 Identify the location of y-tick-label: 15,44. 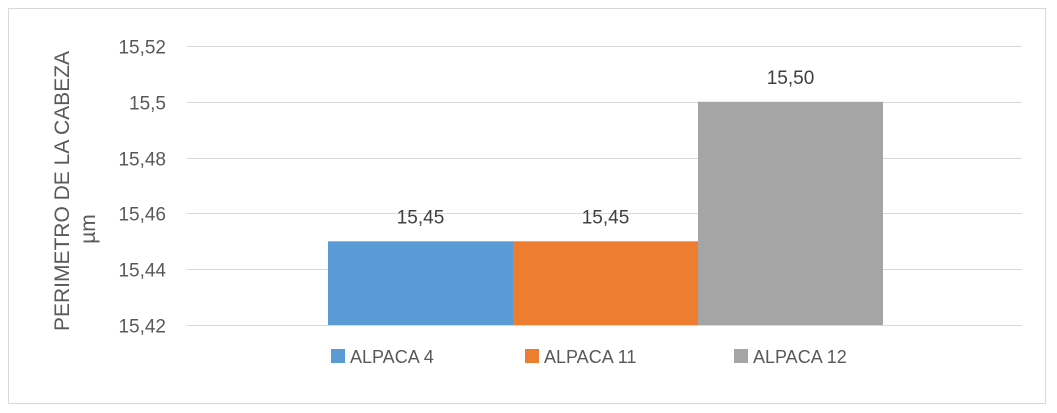
(142, 271).